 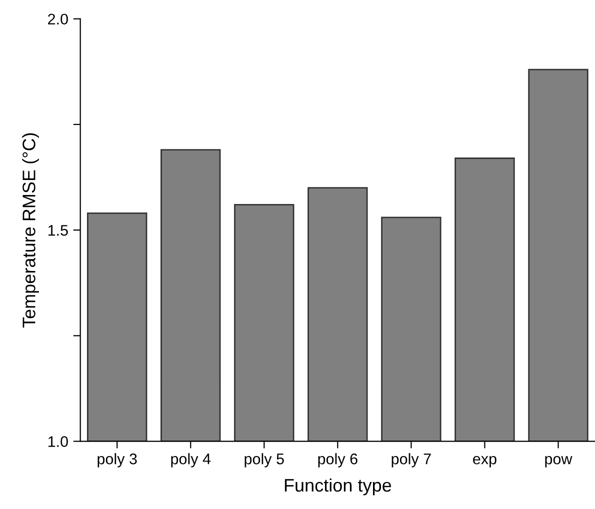 What do you see at coordinates (30, 230) in the screenshot?
I see `y-axis-title: Temperature RMSE (°C)` at bounding box center [30, 230].